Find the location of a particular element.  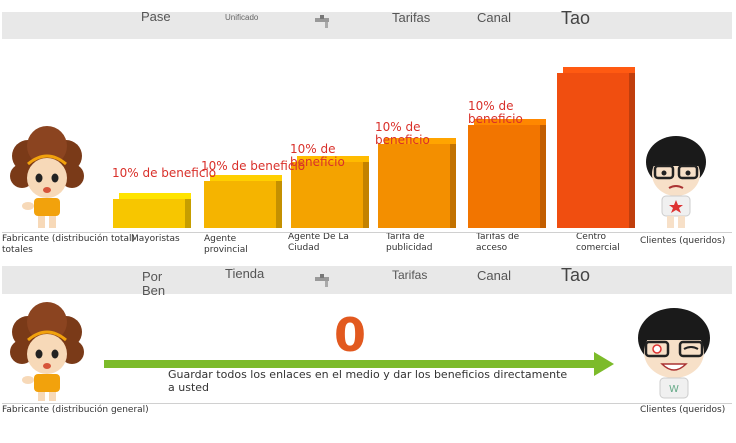

bottom-header-por: Por is located at coordinates (152, 276).